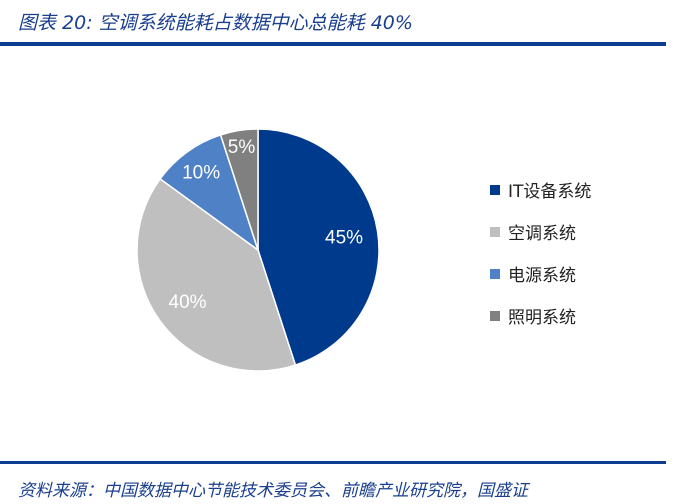  What do you see at coordinates (344, 237) in the screenshot?
I see `data-label: 45%` at bounding box center [344, 237].